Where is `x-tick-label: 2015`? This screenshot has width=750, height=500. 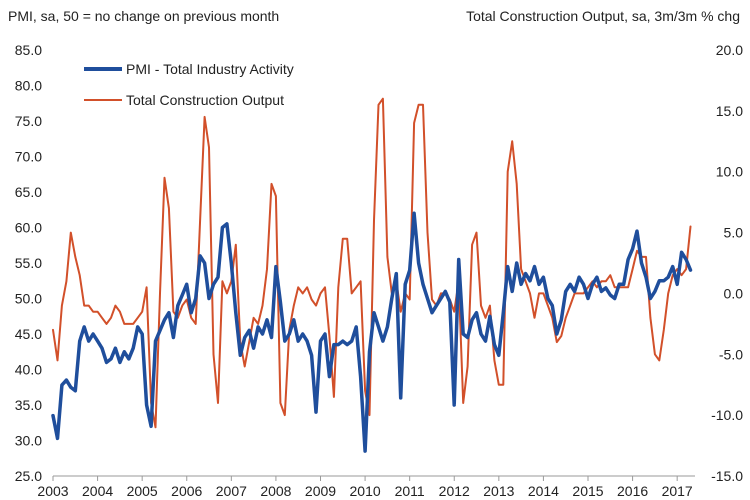
x-tick-label: 2015 is located at coordinates (587, 491).